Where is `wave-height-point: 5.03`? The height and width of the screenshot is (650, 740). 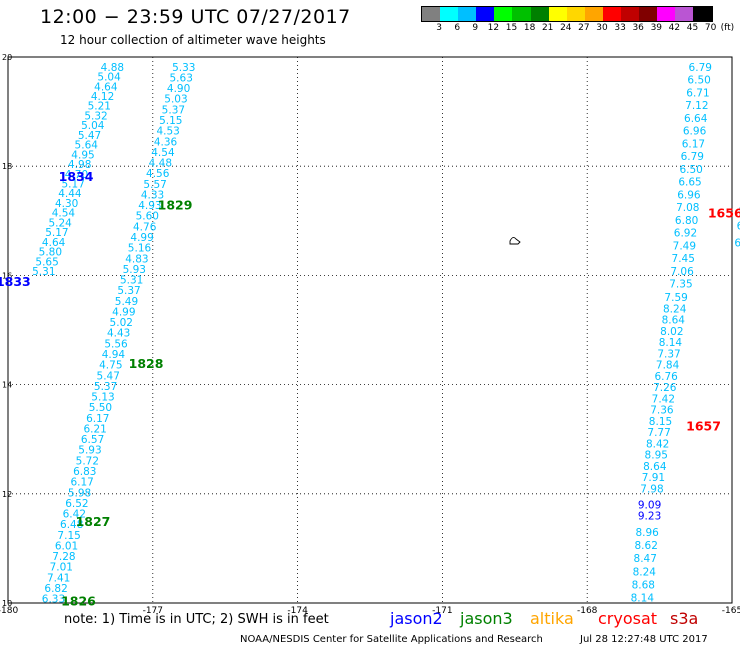 wave-height-point: 5.03 is located at coordinates (175, 100).